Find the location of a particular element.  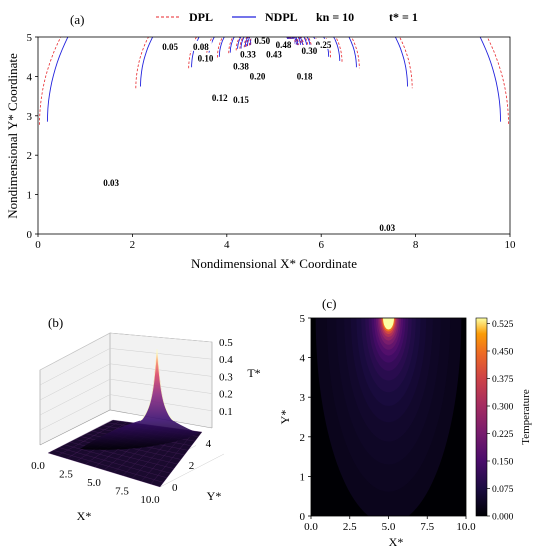

colorbar-tick-label: 0.525 is located at coordinates (503, 325).